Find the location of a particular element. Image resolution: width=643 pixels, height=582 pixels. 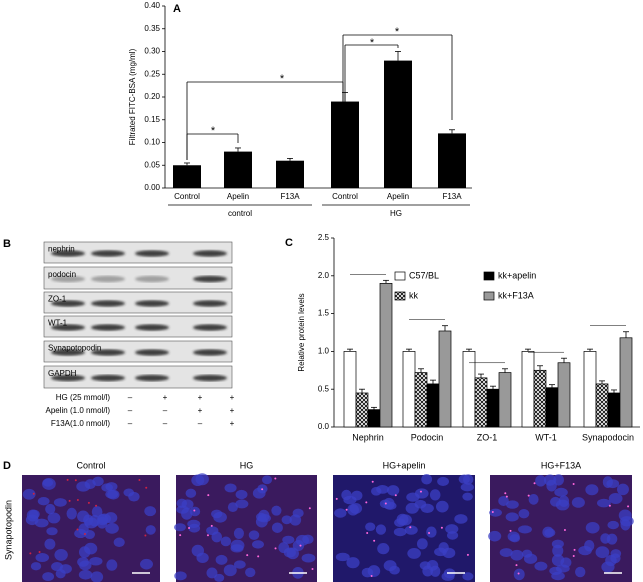

band-label: GAPDH is located at coordinates (62, 373).